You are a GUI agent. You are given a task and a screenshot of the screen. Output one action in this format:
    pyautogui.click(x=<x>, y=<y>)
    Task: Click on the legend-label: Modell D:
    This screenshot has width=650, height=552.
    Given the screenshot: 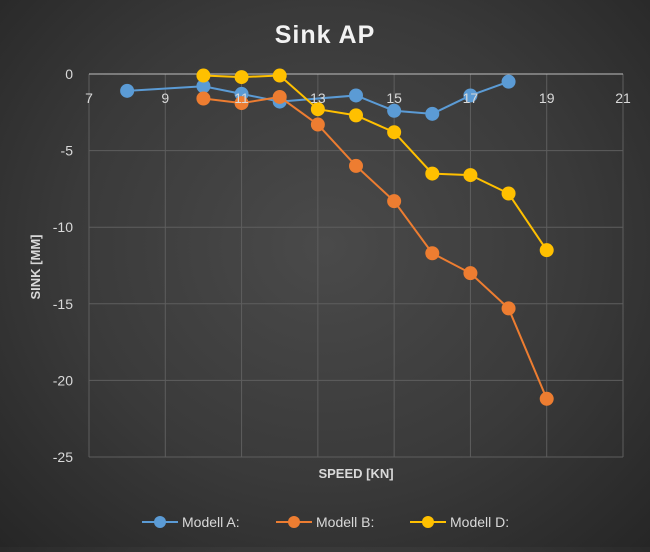 What is the action you would take?
    pyautogui.click(x=479, y=522)
    